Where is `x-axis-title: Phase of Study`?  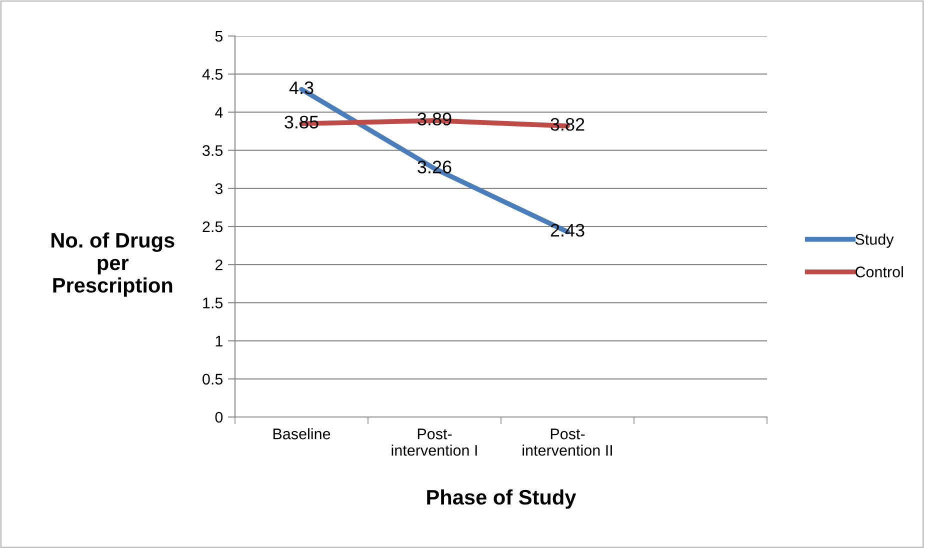
x-axis-title: Phase of Study is located at coordinates (501, 499).